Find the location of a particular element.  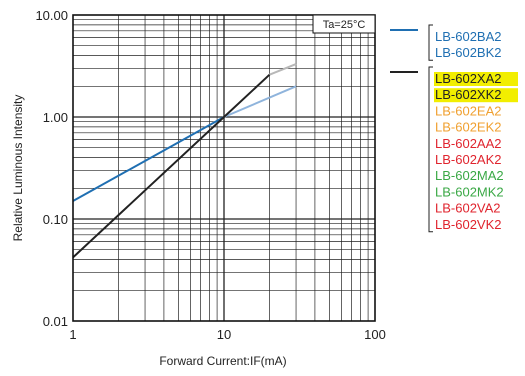

series-1-extension is located at coordinates (260, 101).